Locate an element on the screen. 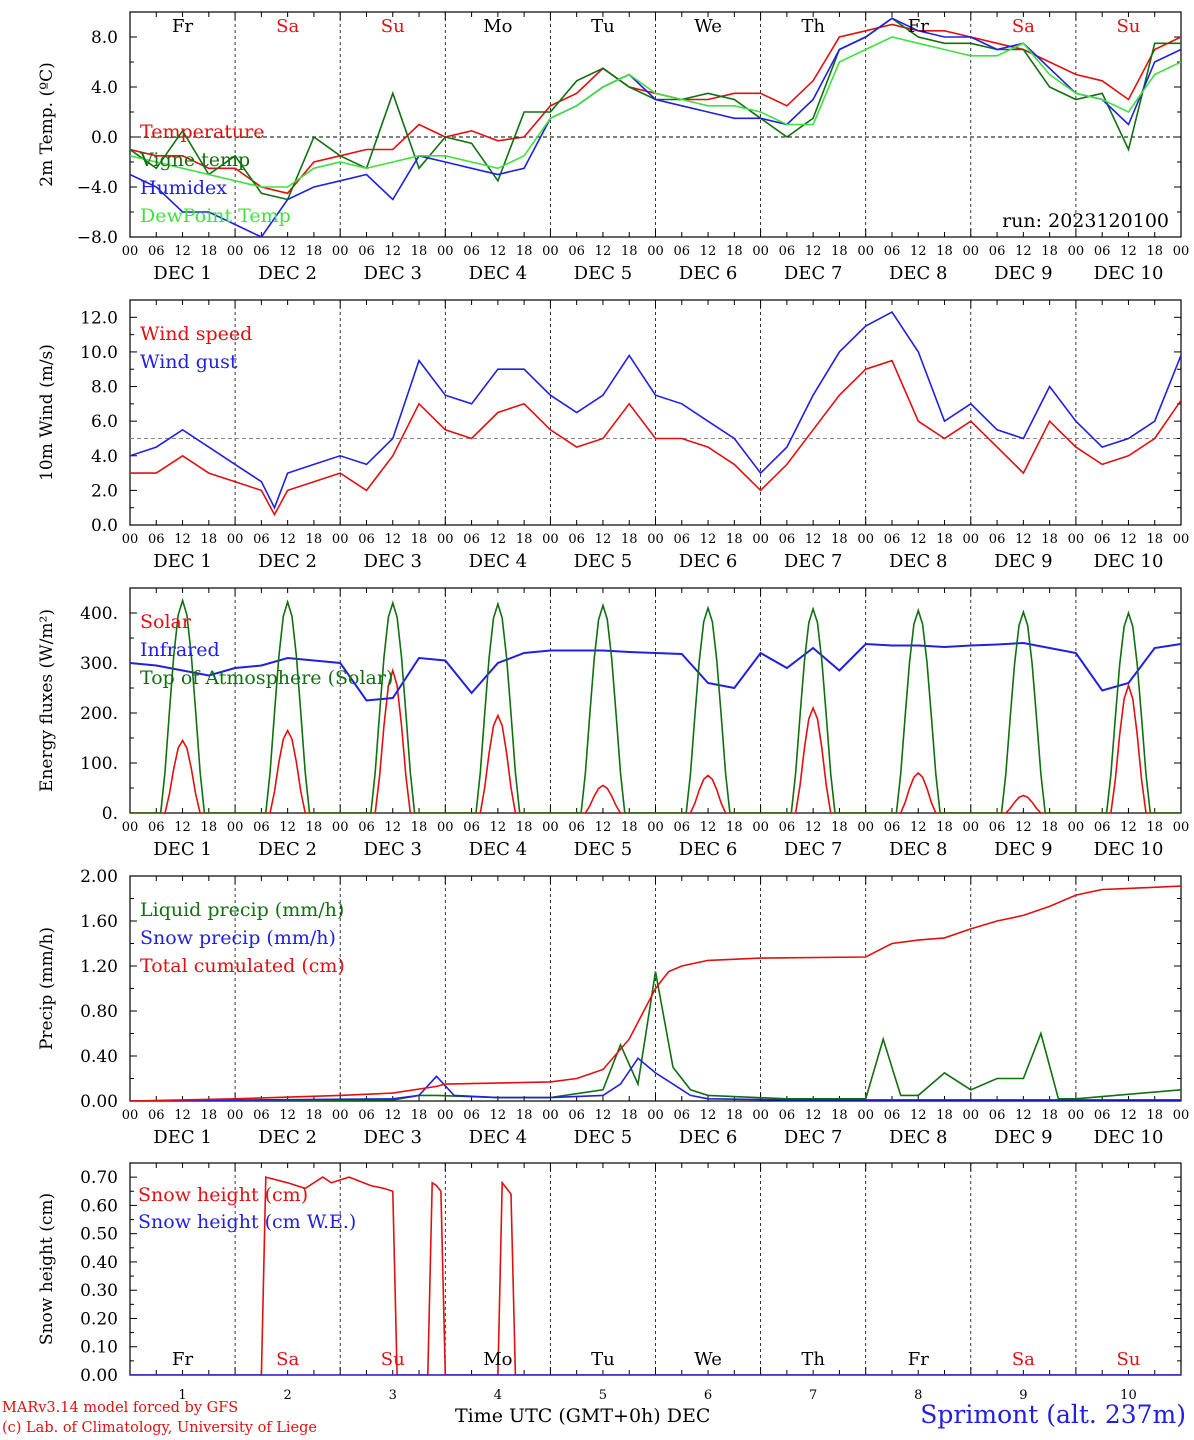 Image resolution: width=1194 pixels, height=1440 pixels. panel-frame is located at coordinates (655, 700).